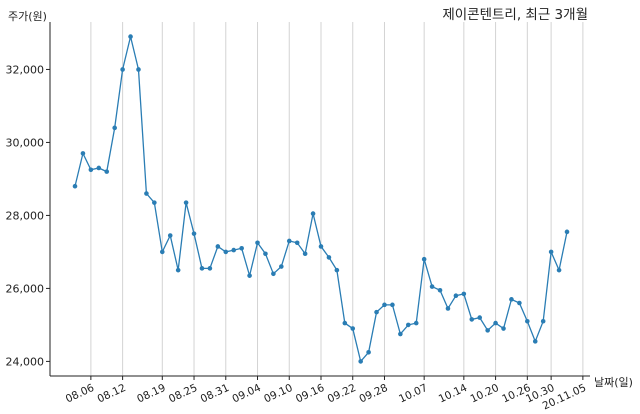 Image resolution: width=640 pixels, height=414 pixels. I want to click on x-tick-label: 08.19, so click(151, 394).